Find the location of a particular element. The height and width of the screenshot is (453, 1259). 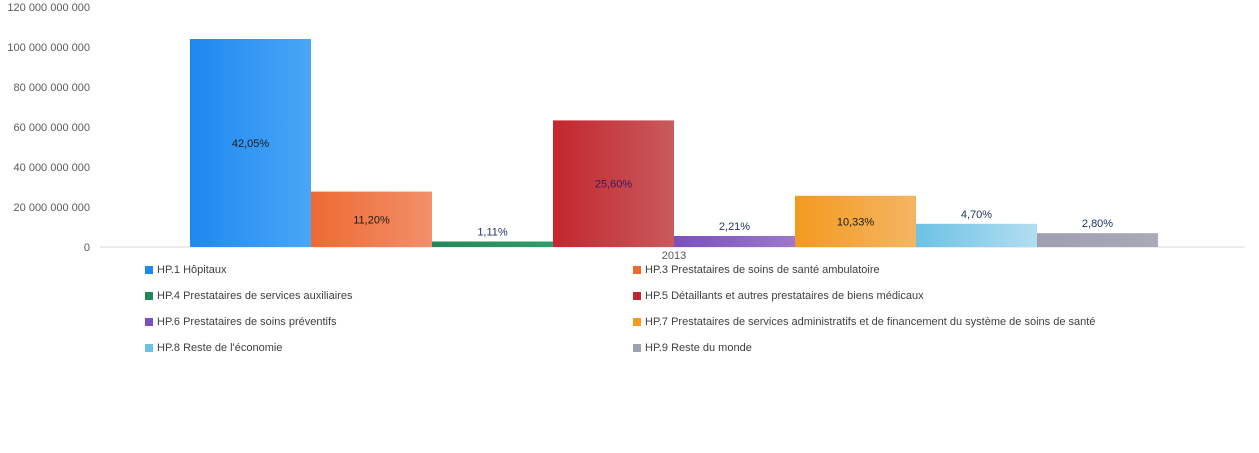

y-tick-label: 100 000 000 000 is located at coordinates (48, 48).